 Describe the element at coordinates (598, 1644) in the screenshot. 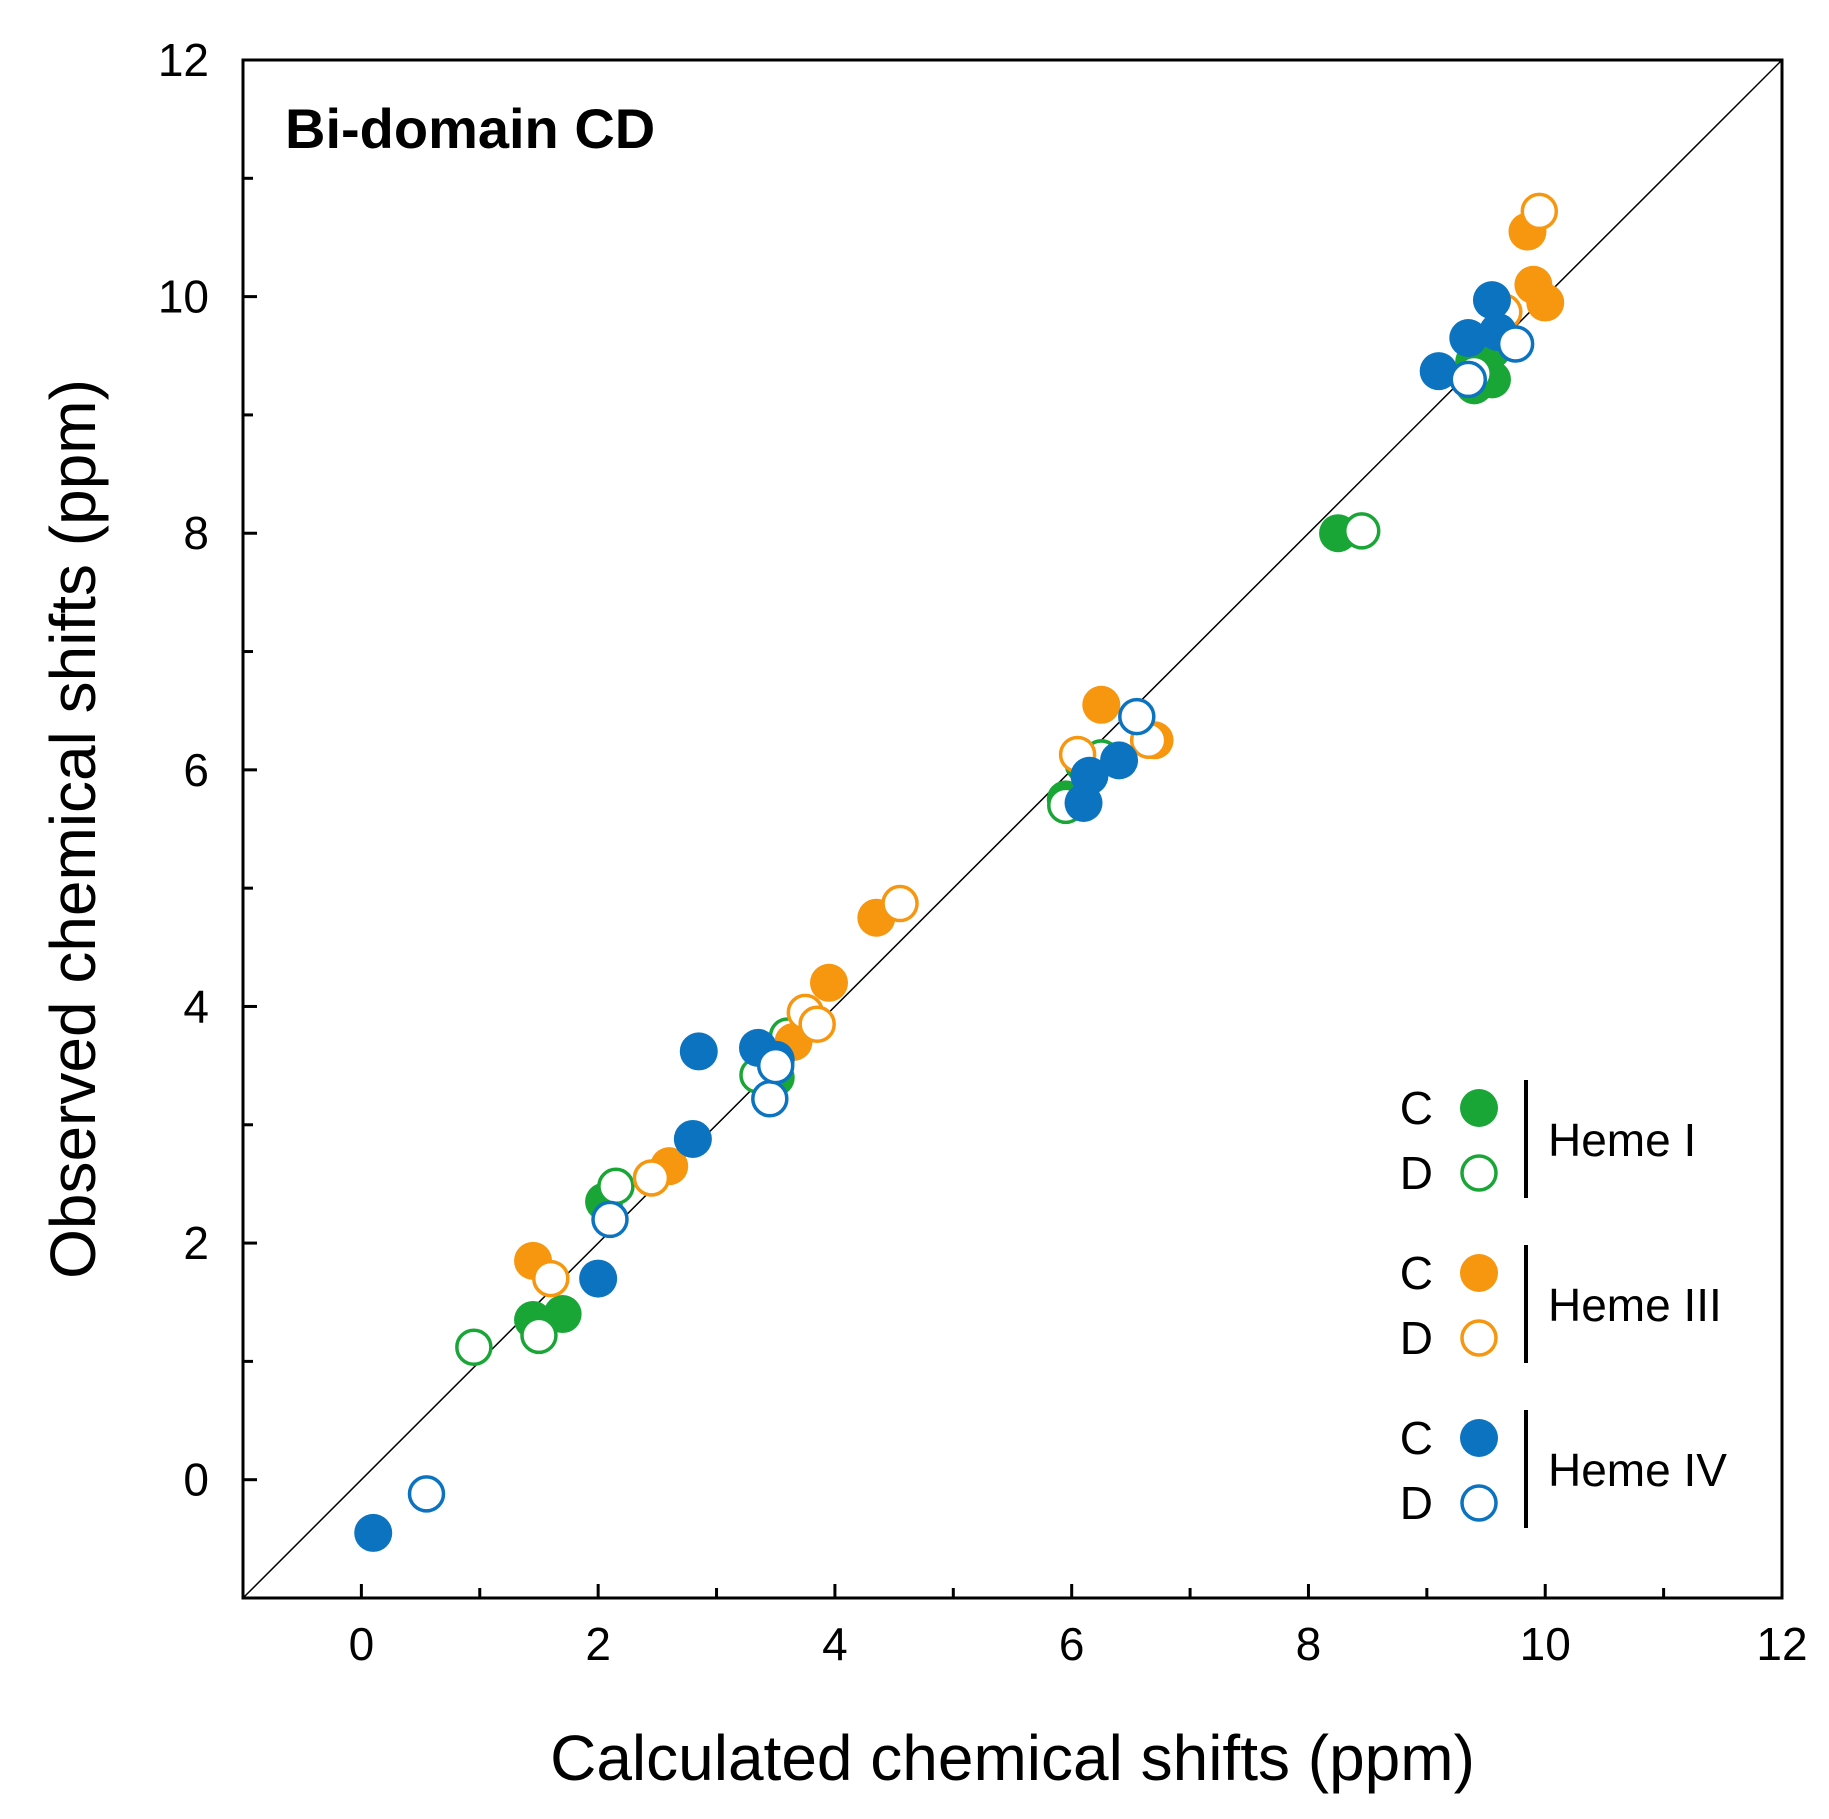

I see `x-tick-label: 2` at that location.